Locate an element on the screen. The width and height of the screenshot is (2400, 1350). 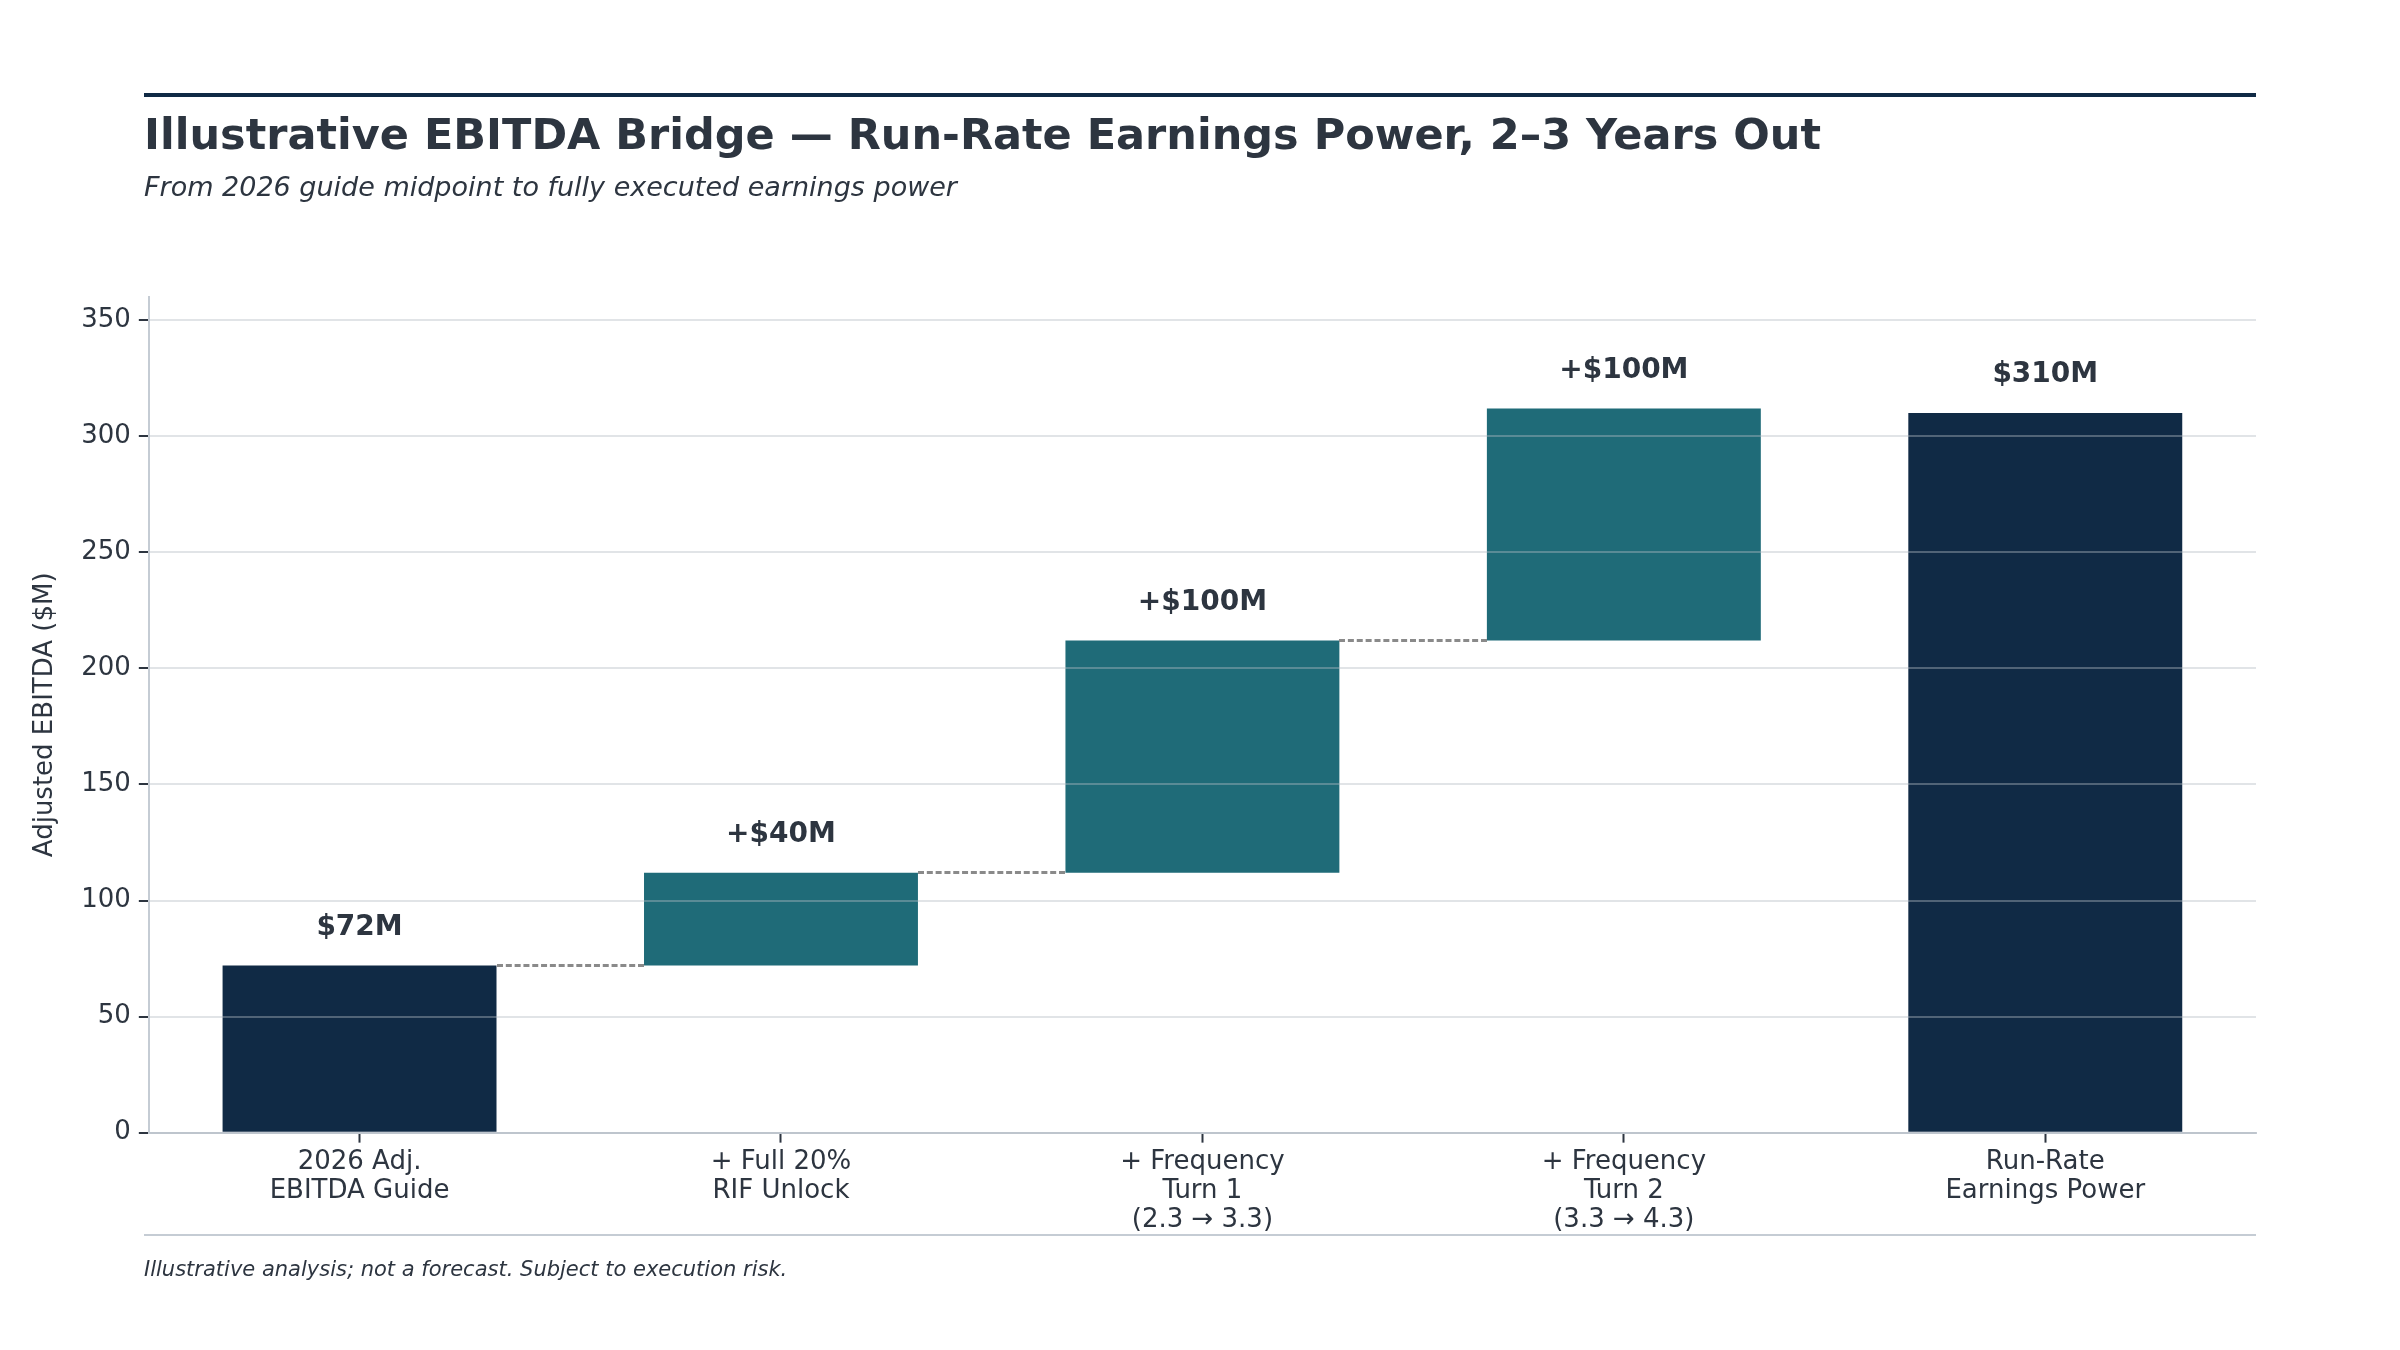
x-tick-label: + Full 20% RIF Unlock is located at coordinates (781, 1174).